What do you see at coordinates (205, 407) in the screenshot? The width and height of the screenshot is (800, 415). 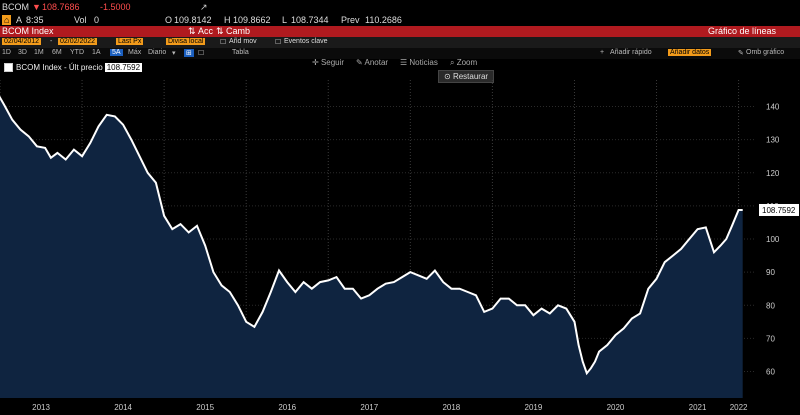 I see `x-tick-label: 2015` at bounding box center [205, 407].